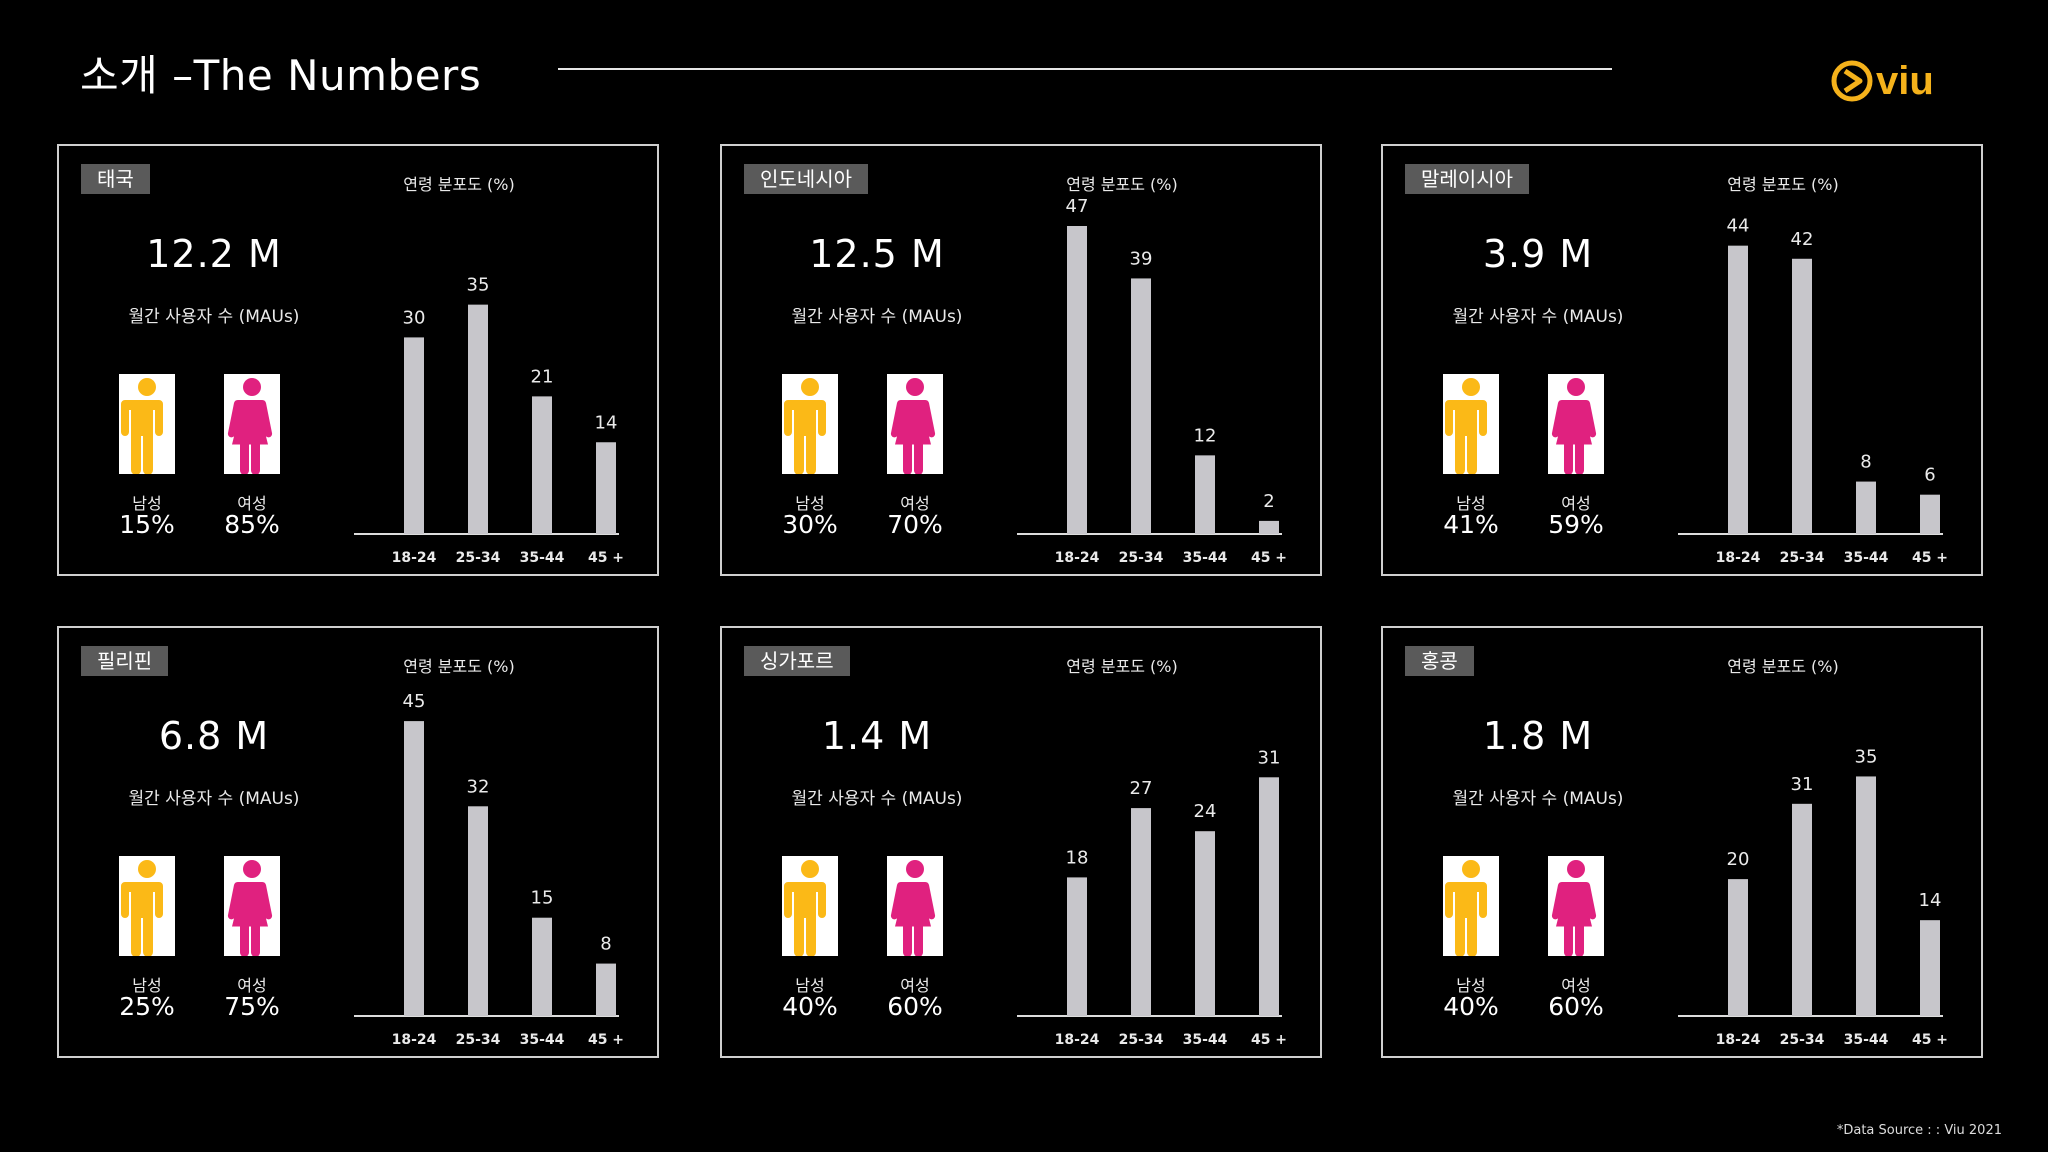  I want to click on age-distribution-chart: 연령 분포도 (%) 20 18-24 31 25-34 35 35-44 14 45 +, so click(1823, 843).